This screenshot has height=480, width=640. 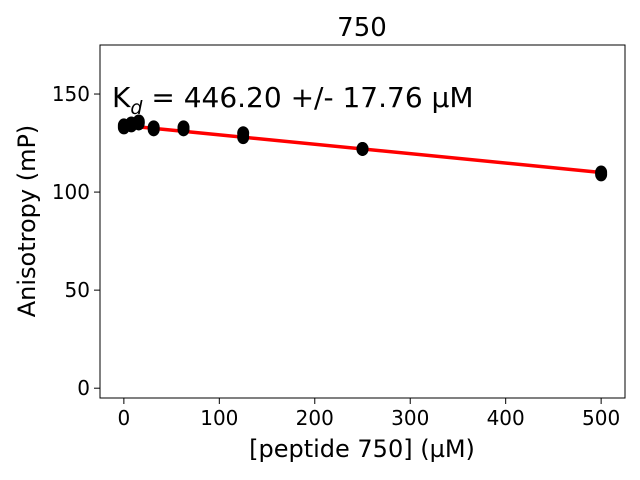 What do you see at coordinates (121, 97) in the screenshot?
I see `kd-prefix: K` at bounding box center [121, 97].